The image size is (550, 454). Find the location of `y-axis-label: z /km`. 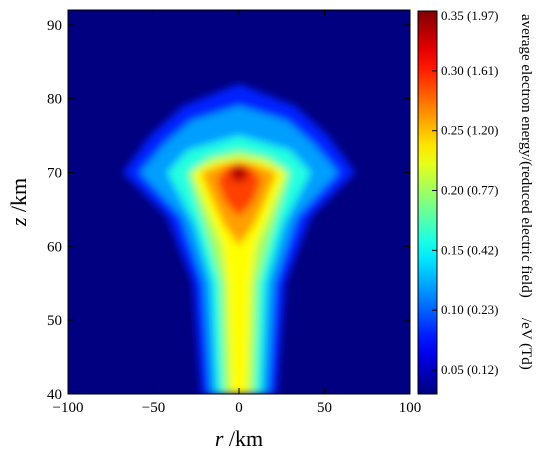

y-axis-label: z /km is located at coordinates (18, 202).